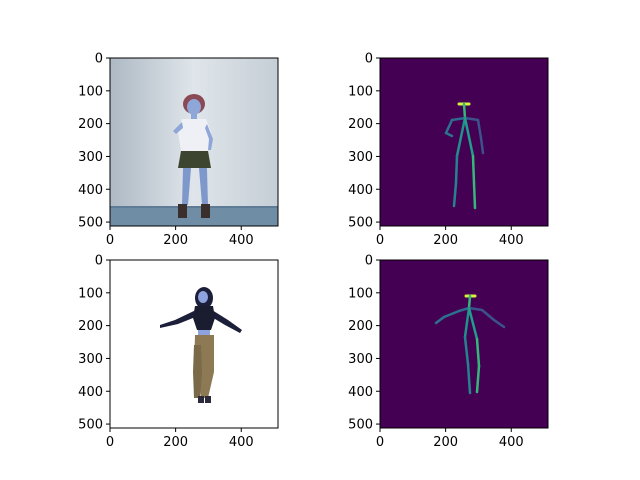 Image resolution: width=640 pixels, height=480 pixels. I want to click on panel-bottom-right: 0 200 400 0 100 200 300 400 500, so click(448, 352).